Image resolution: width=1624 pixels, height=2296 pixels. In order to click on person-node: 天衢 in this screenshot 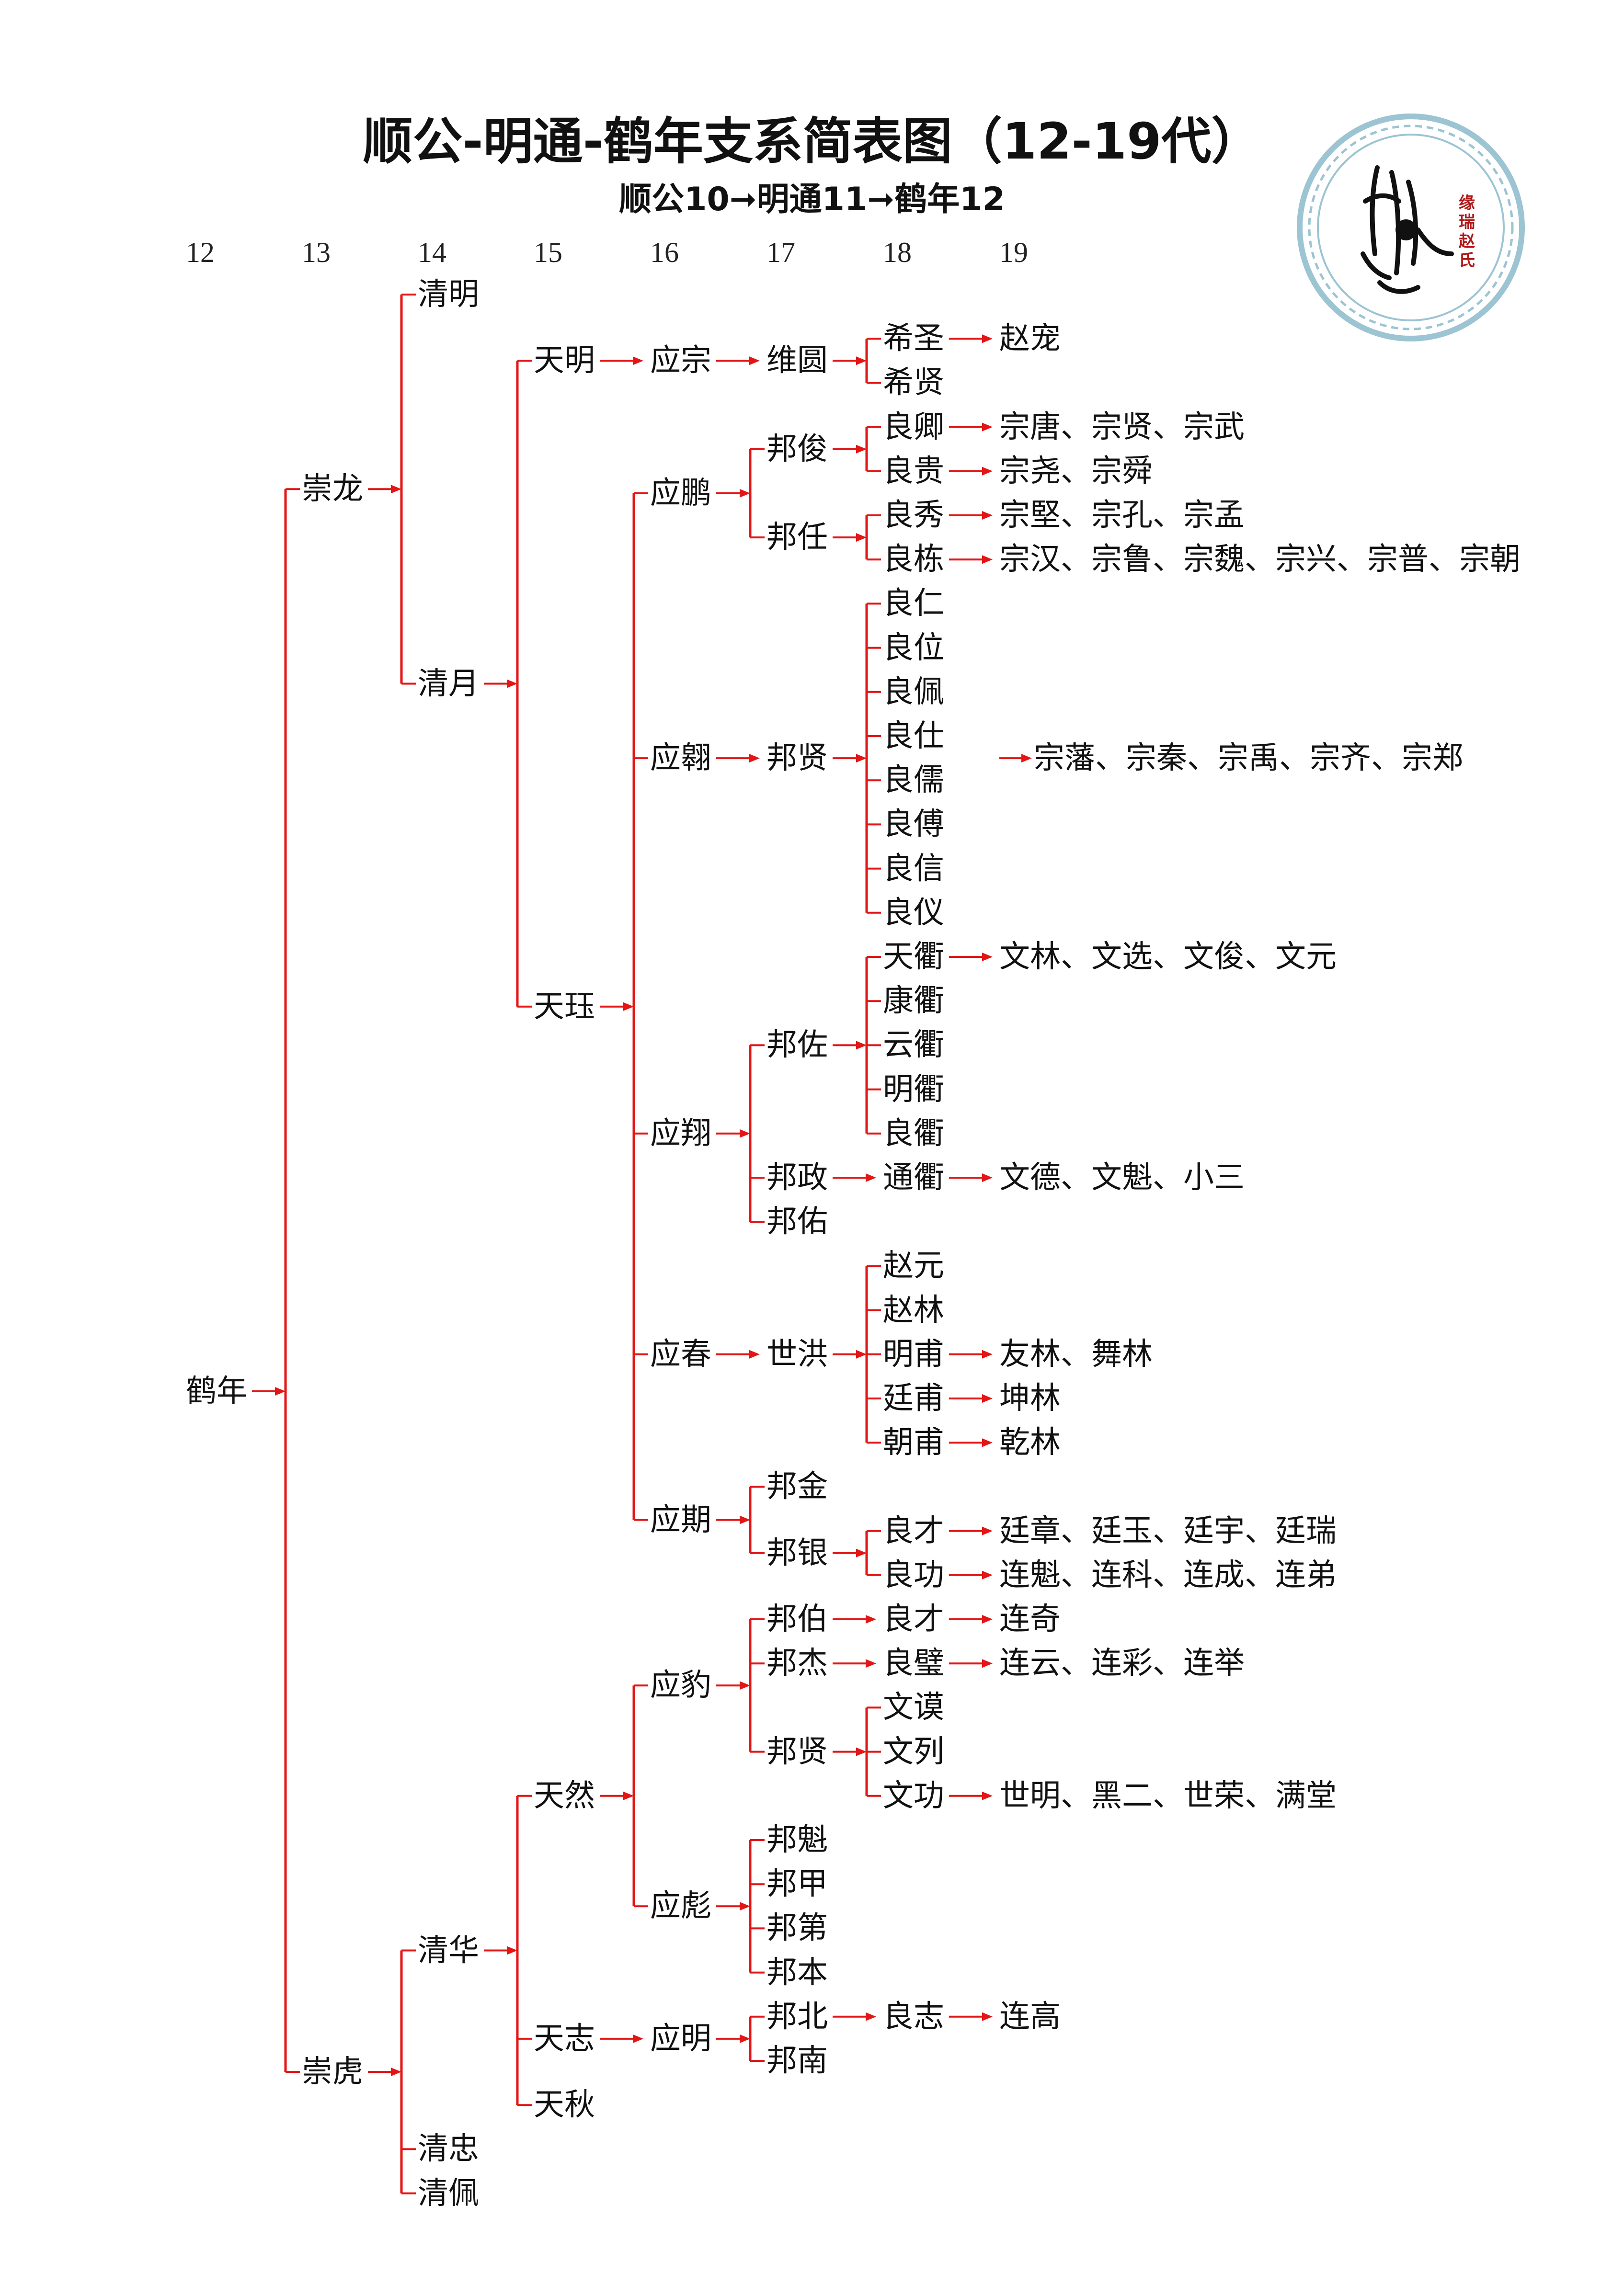, I will do `click(913, 957)`.